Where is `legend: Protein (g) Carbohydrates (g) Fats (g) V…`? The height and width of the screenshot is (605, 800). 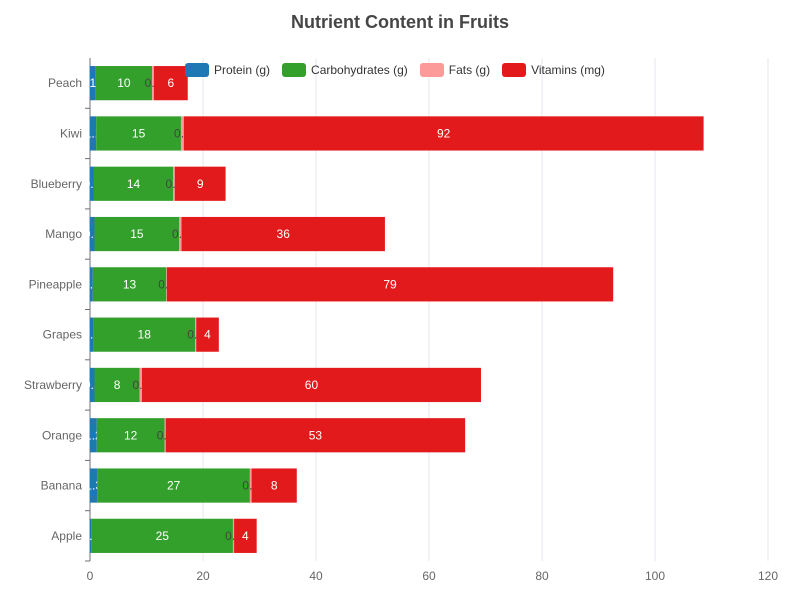
legend: Protein (g) Carbohydrates (g) Fats (g) V… is located at coordinates (395, 70).